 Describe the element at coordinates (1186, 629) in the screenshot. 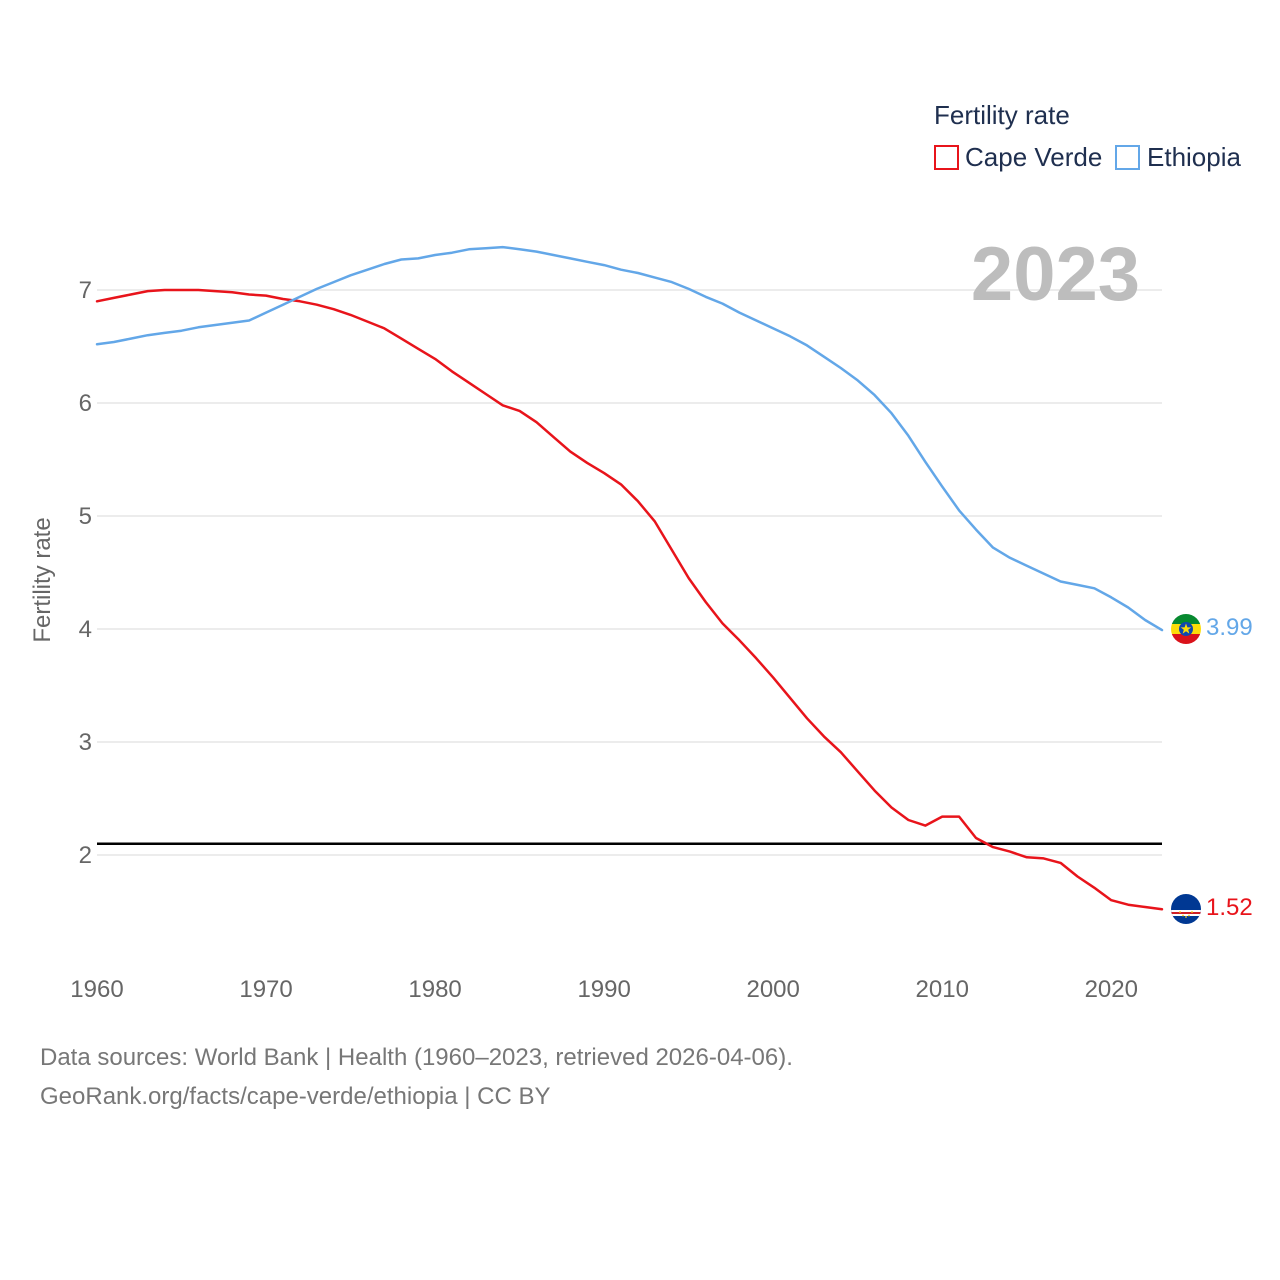

I see `ethiopia-flag-icon` at that location.